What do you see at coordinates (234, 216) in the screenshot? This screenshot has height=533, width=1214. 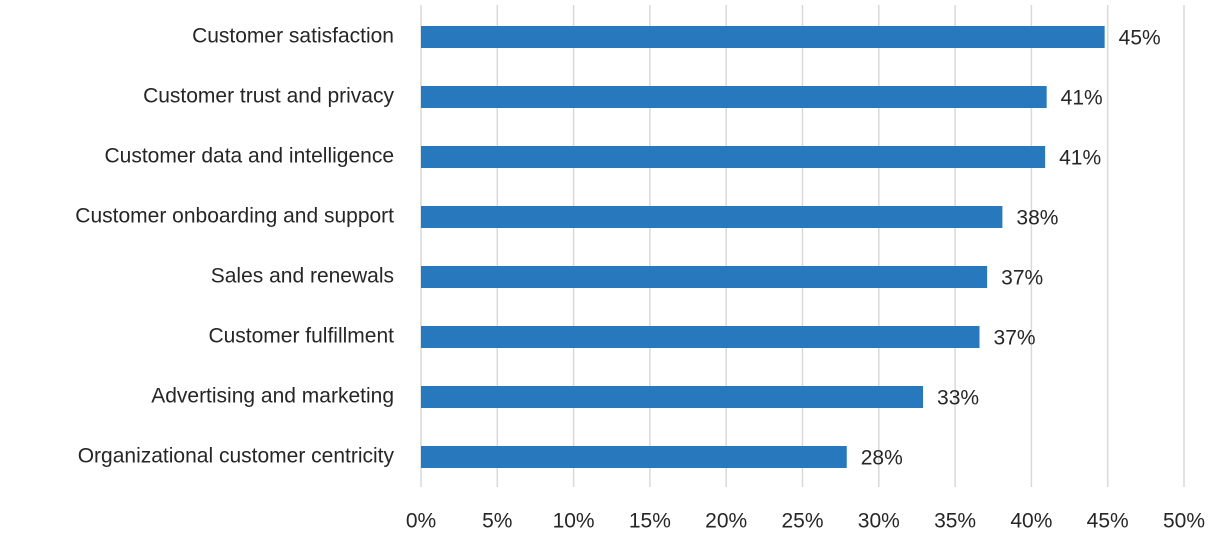 I see `y-tick-label: Customer onboarding and support` at bounding box center [234, 216].